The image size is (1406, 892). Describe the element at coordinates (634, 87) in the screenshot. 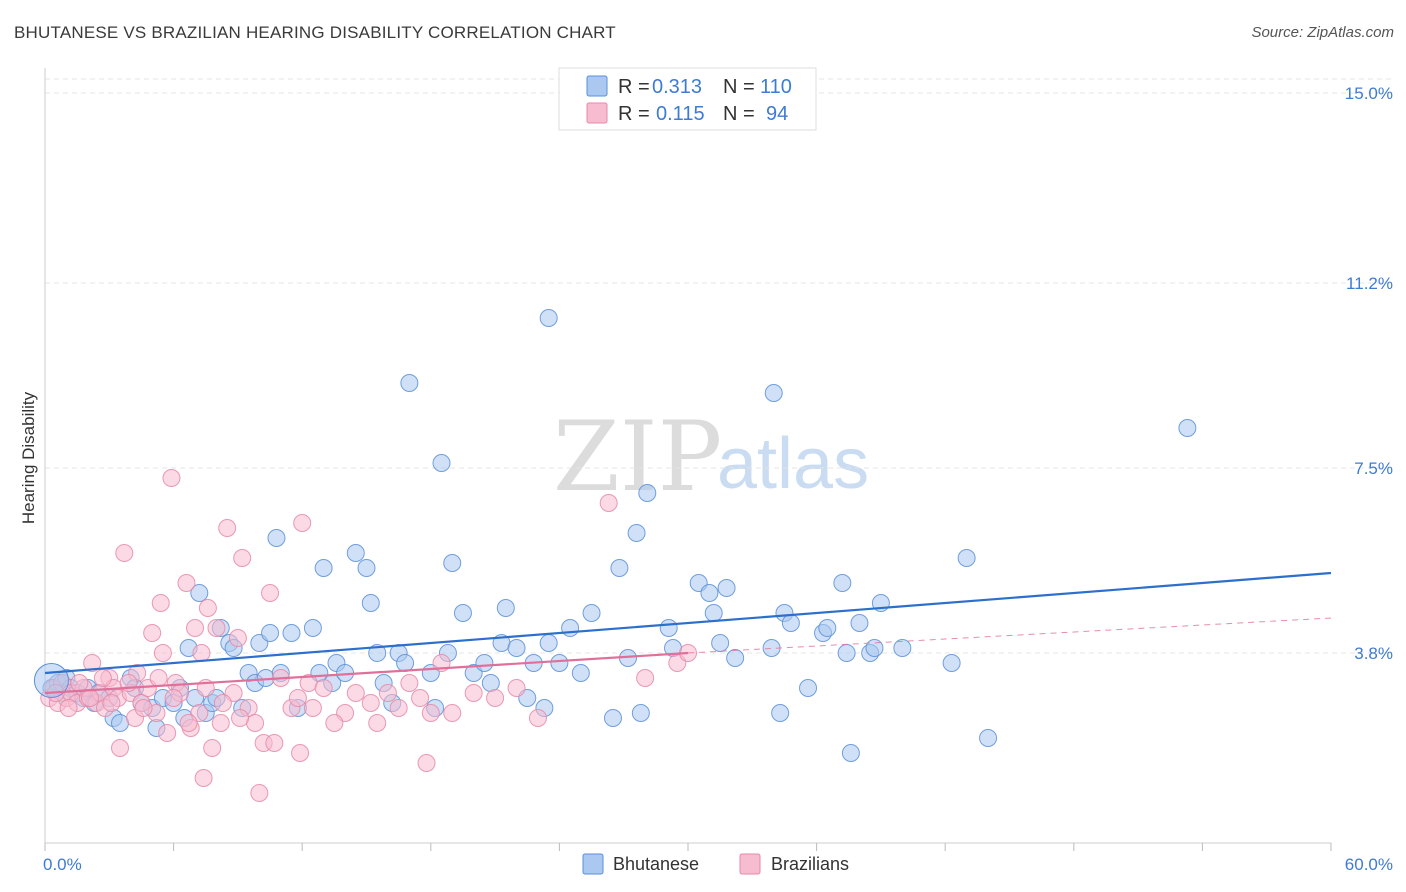

I see `legend-r-label-0: R =` at that location.